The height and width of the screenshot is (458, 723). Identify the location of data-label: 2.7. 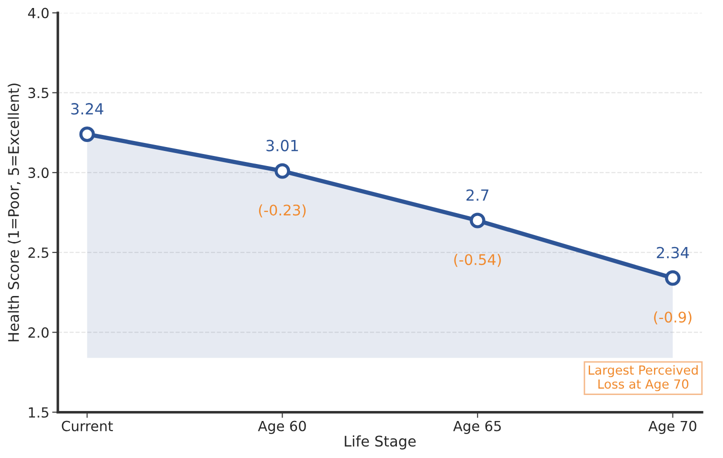
(477, 195).